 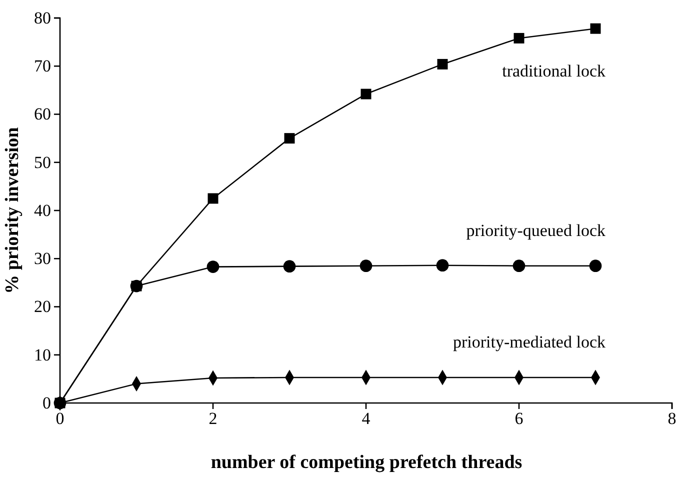 What do you see at coordinates (213, 418) in the screenshot?
I see `x-tick-label: 2` at bounding box center [213, 418].